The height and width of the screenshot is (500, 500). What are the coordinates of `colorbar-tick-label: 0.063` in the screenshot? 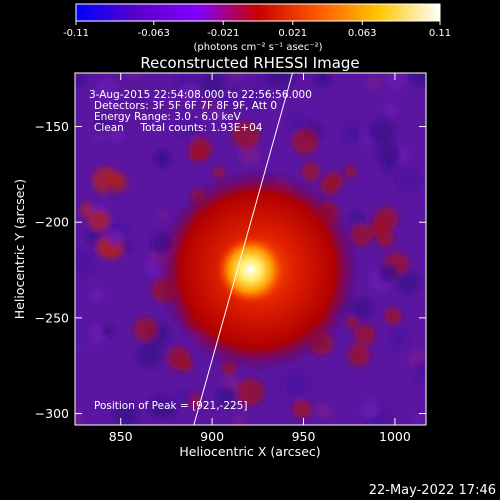 It's located at (362, 33).